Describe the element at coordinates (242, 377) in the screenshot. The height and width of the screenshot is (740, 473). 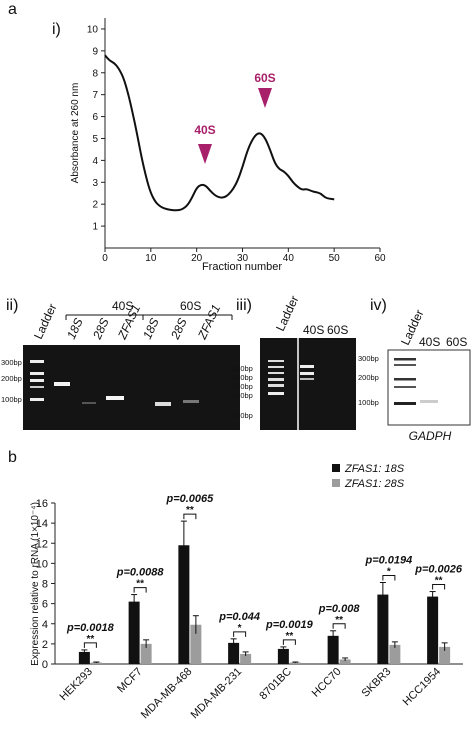
I see `gel-iii-marker-400: 400bp` at that location.